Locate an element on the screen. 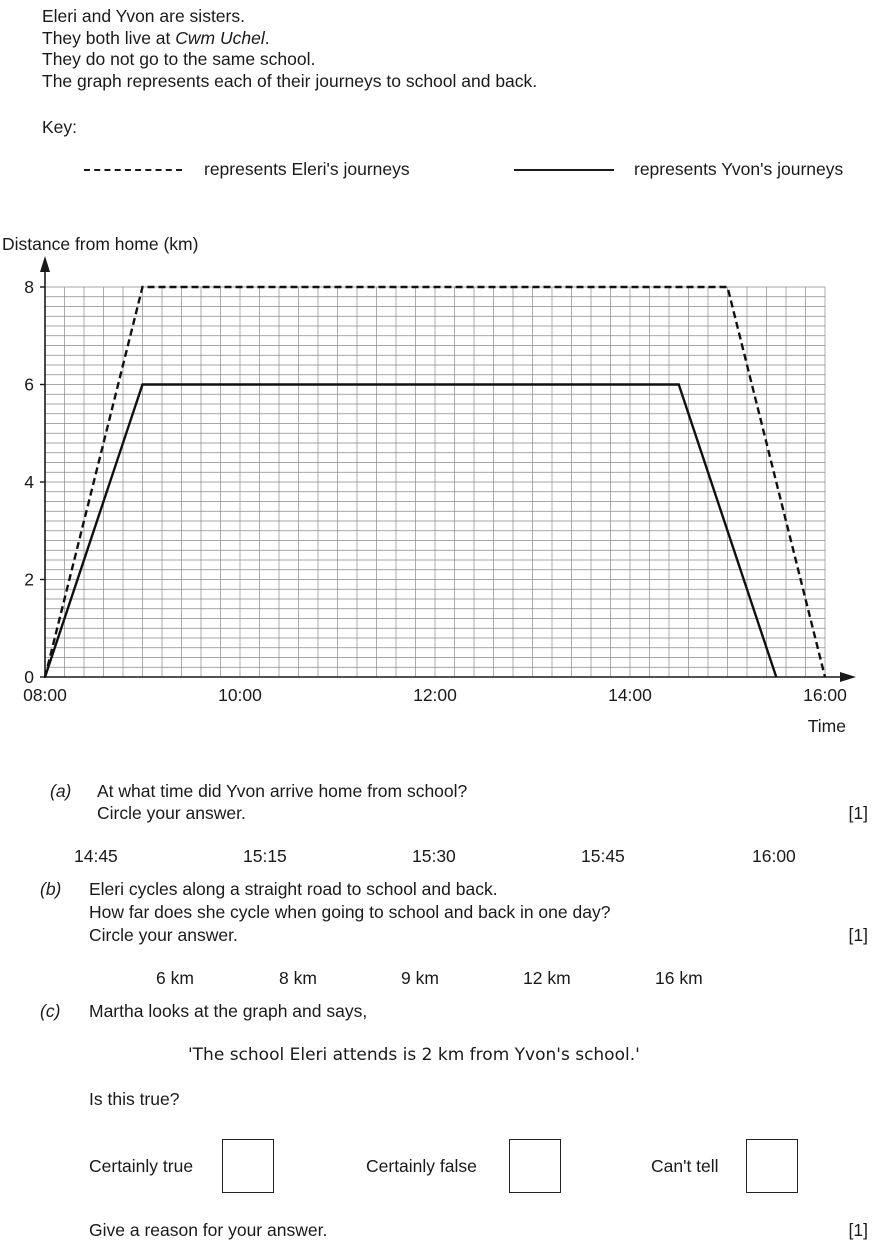 The width and height of the screenshot is (874, 1247). x-tick-label: 16:00 is located at coordinates (825, 695).